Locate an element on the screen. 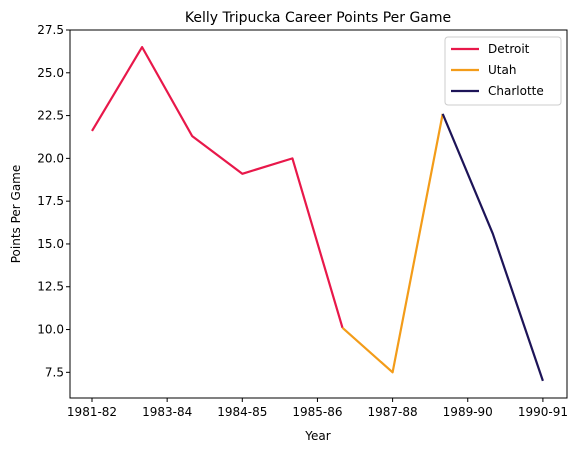 The height and width of the screenshot is (453, 582). y-tick-label: 17.5 is located at coordinates (50, 201).